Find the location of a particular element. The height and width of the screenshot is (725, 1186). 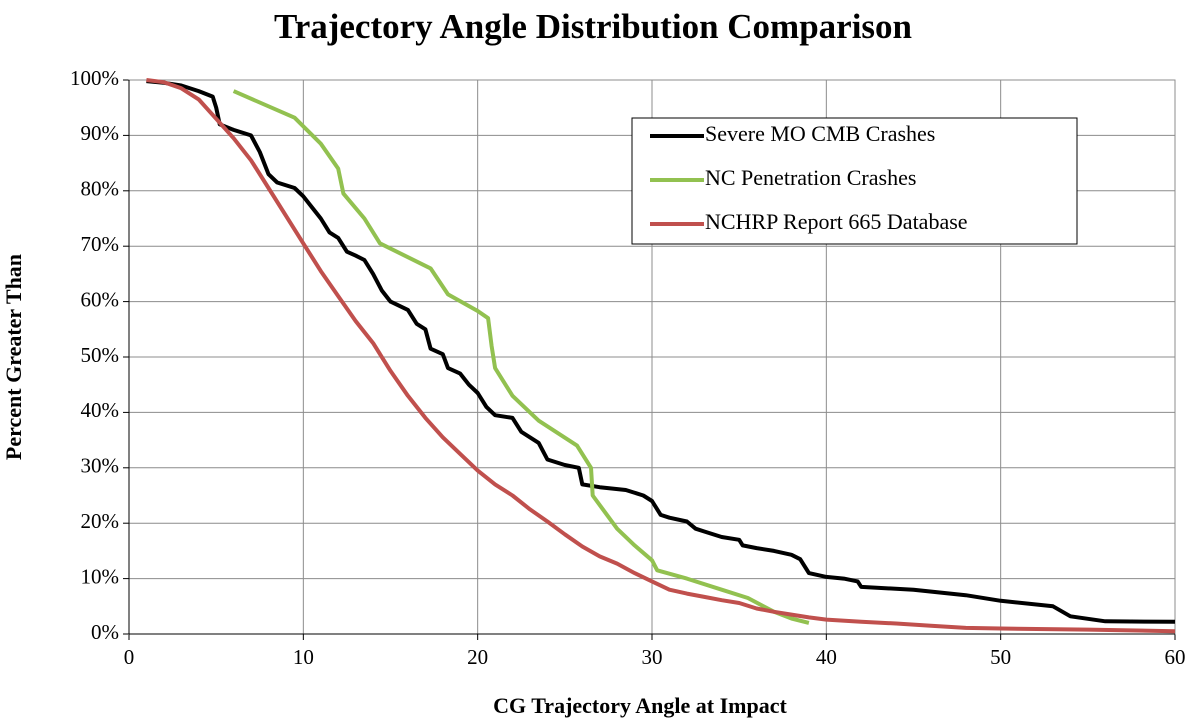

y-tick-label: 70% is located at coordinates (100, 244).